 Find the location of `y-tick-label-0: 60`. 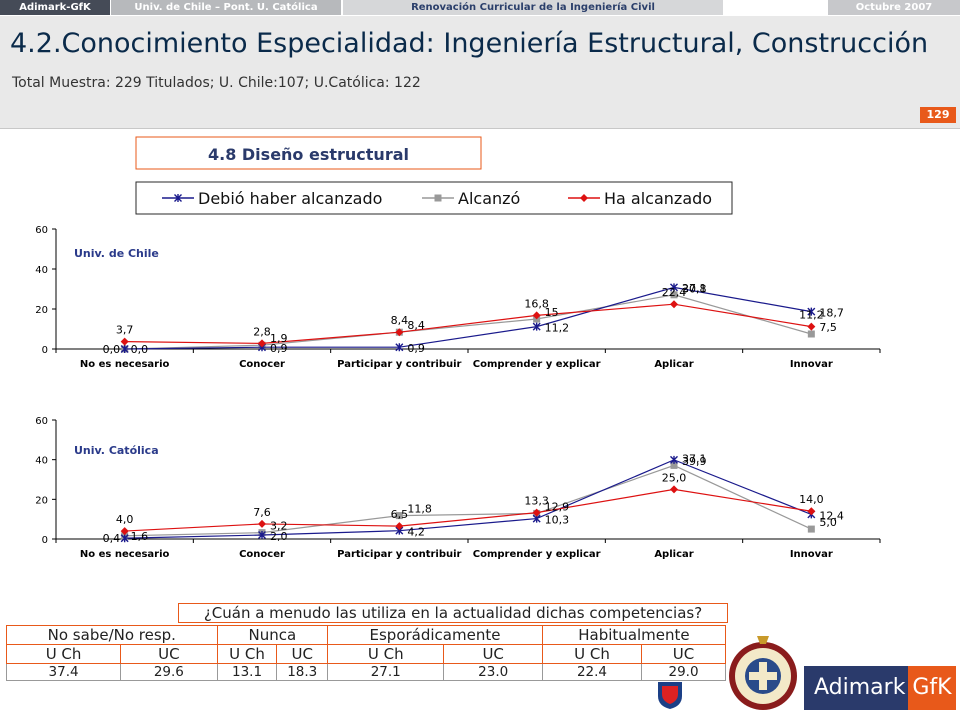

y-tick-label-0: 60 is located at coordinates (41, 230).